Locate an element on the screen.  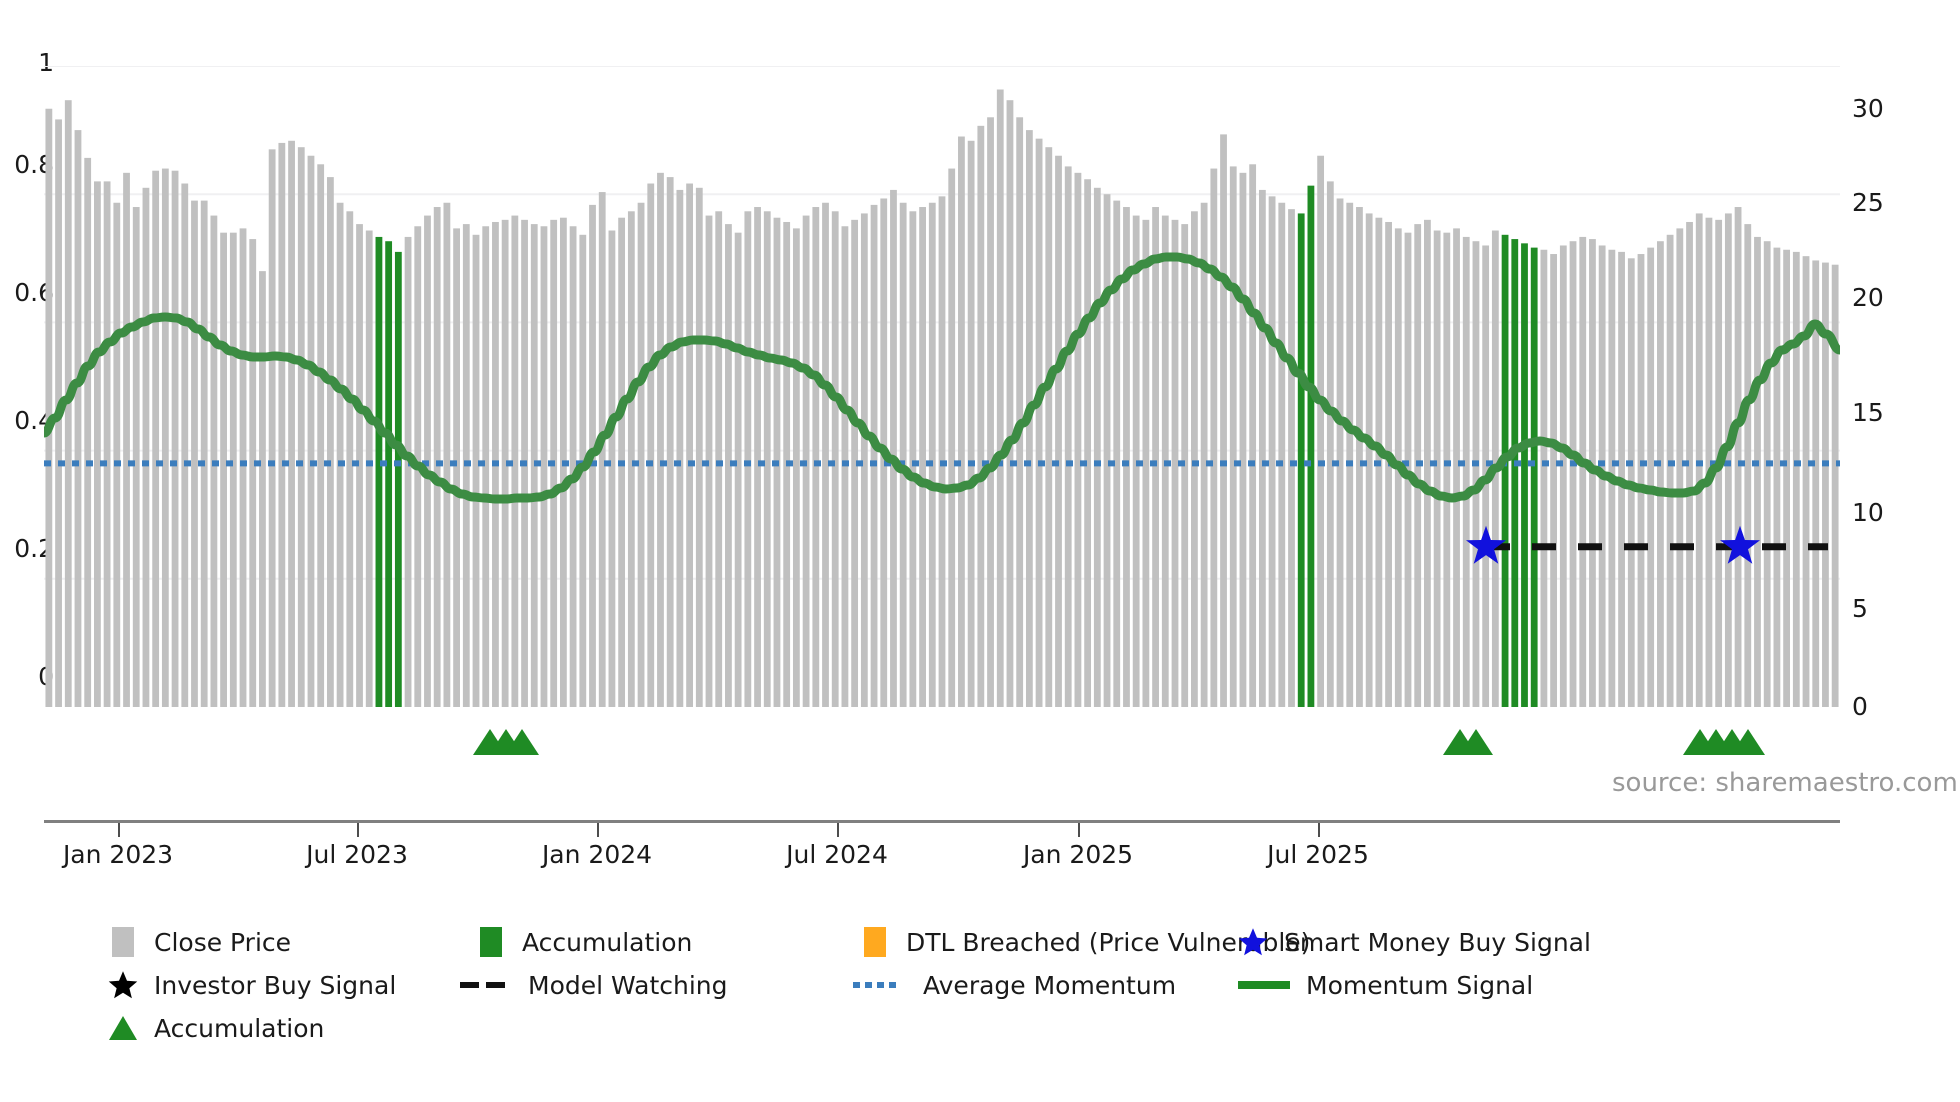
accumulation-swatch-icon is located at coordinates (491, 942).